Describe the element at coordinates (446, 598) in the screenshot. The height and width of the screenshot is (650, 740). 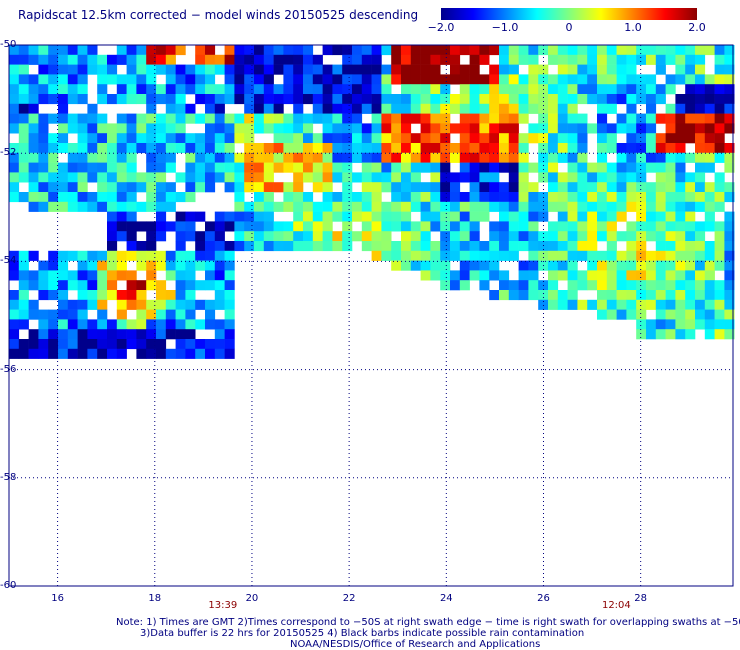
I see `longitude-label: 24` at that location.